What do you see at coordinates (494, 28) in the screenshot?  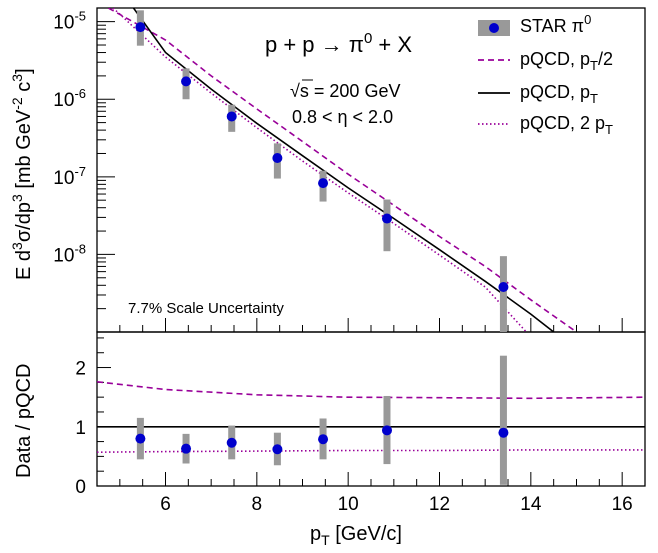 I see `legend-marker-point` at bounding box center [494, 28].